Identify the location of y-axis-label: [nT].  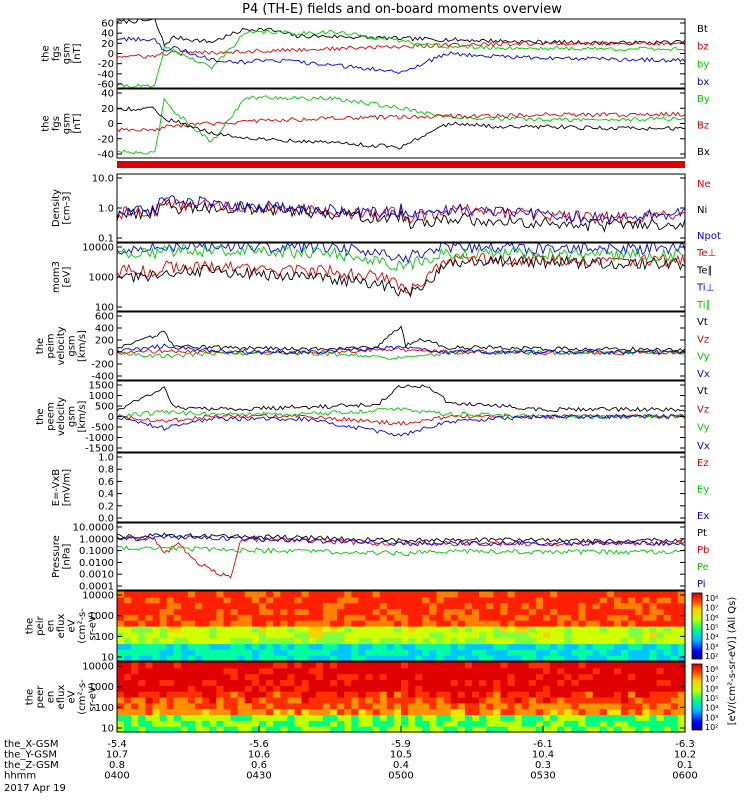
(77, 53).